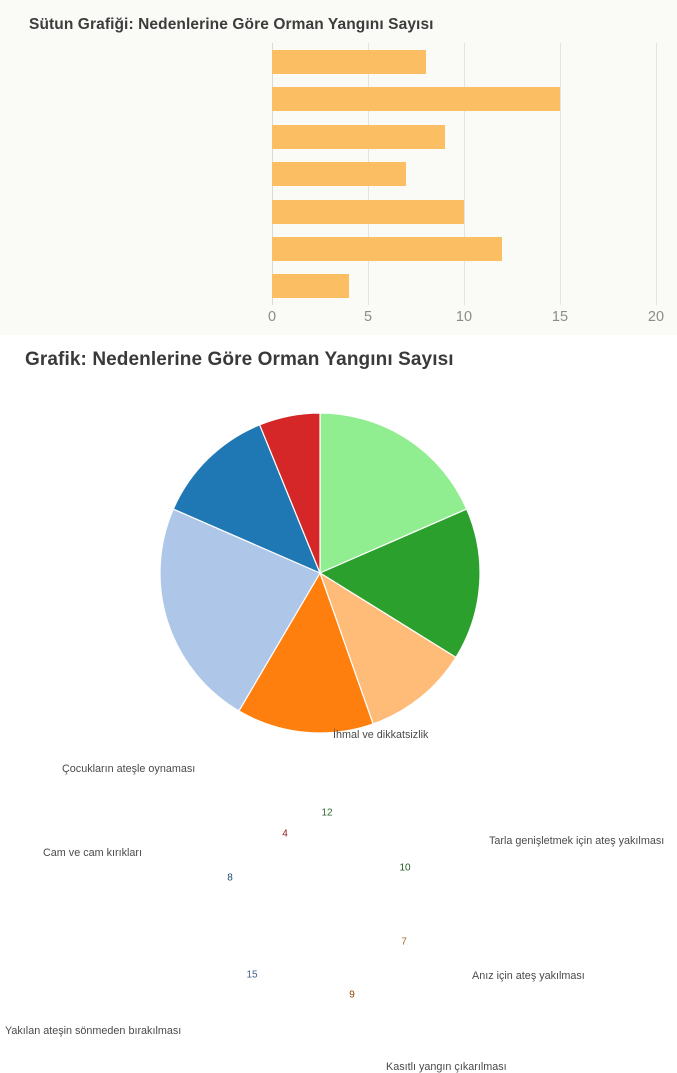 This screenshot has height=1073, width=677. I want to click on pie-slice-value: 15, so click(252, 975).